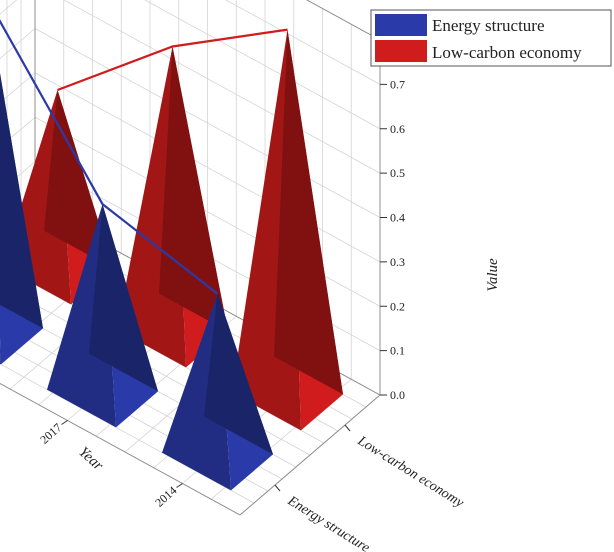 Image resolution: width=614 pixels, height=552 pixels. I want to click on year-tick-label: 2017, so click(50, 433).